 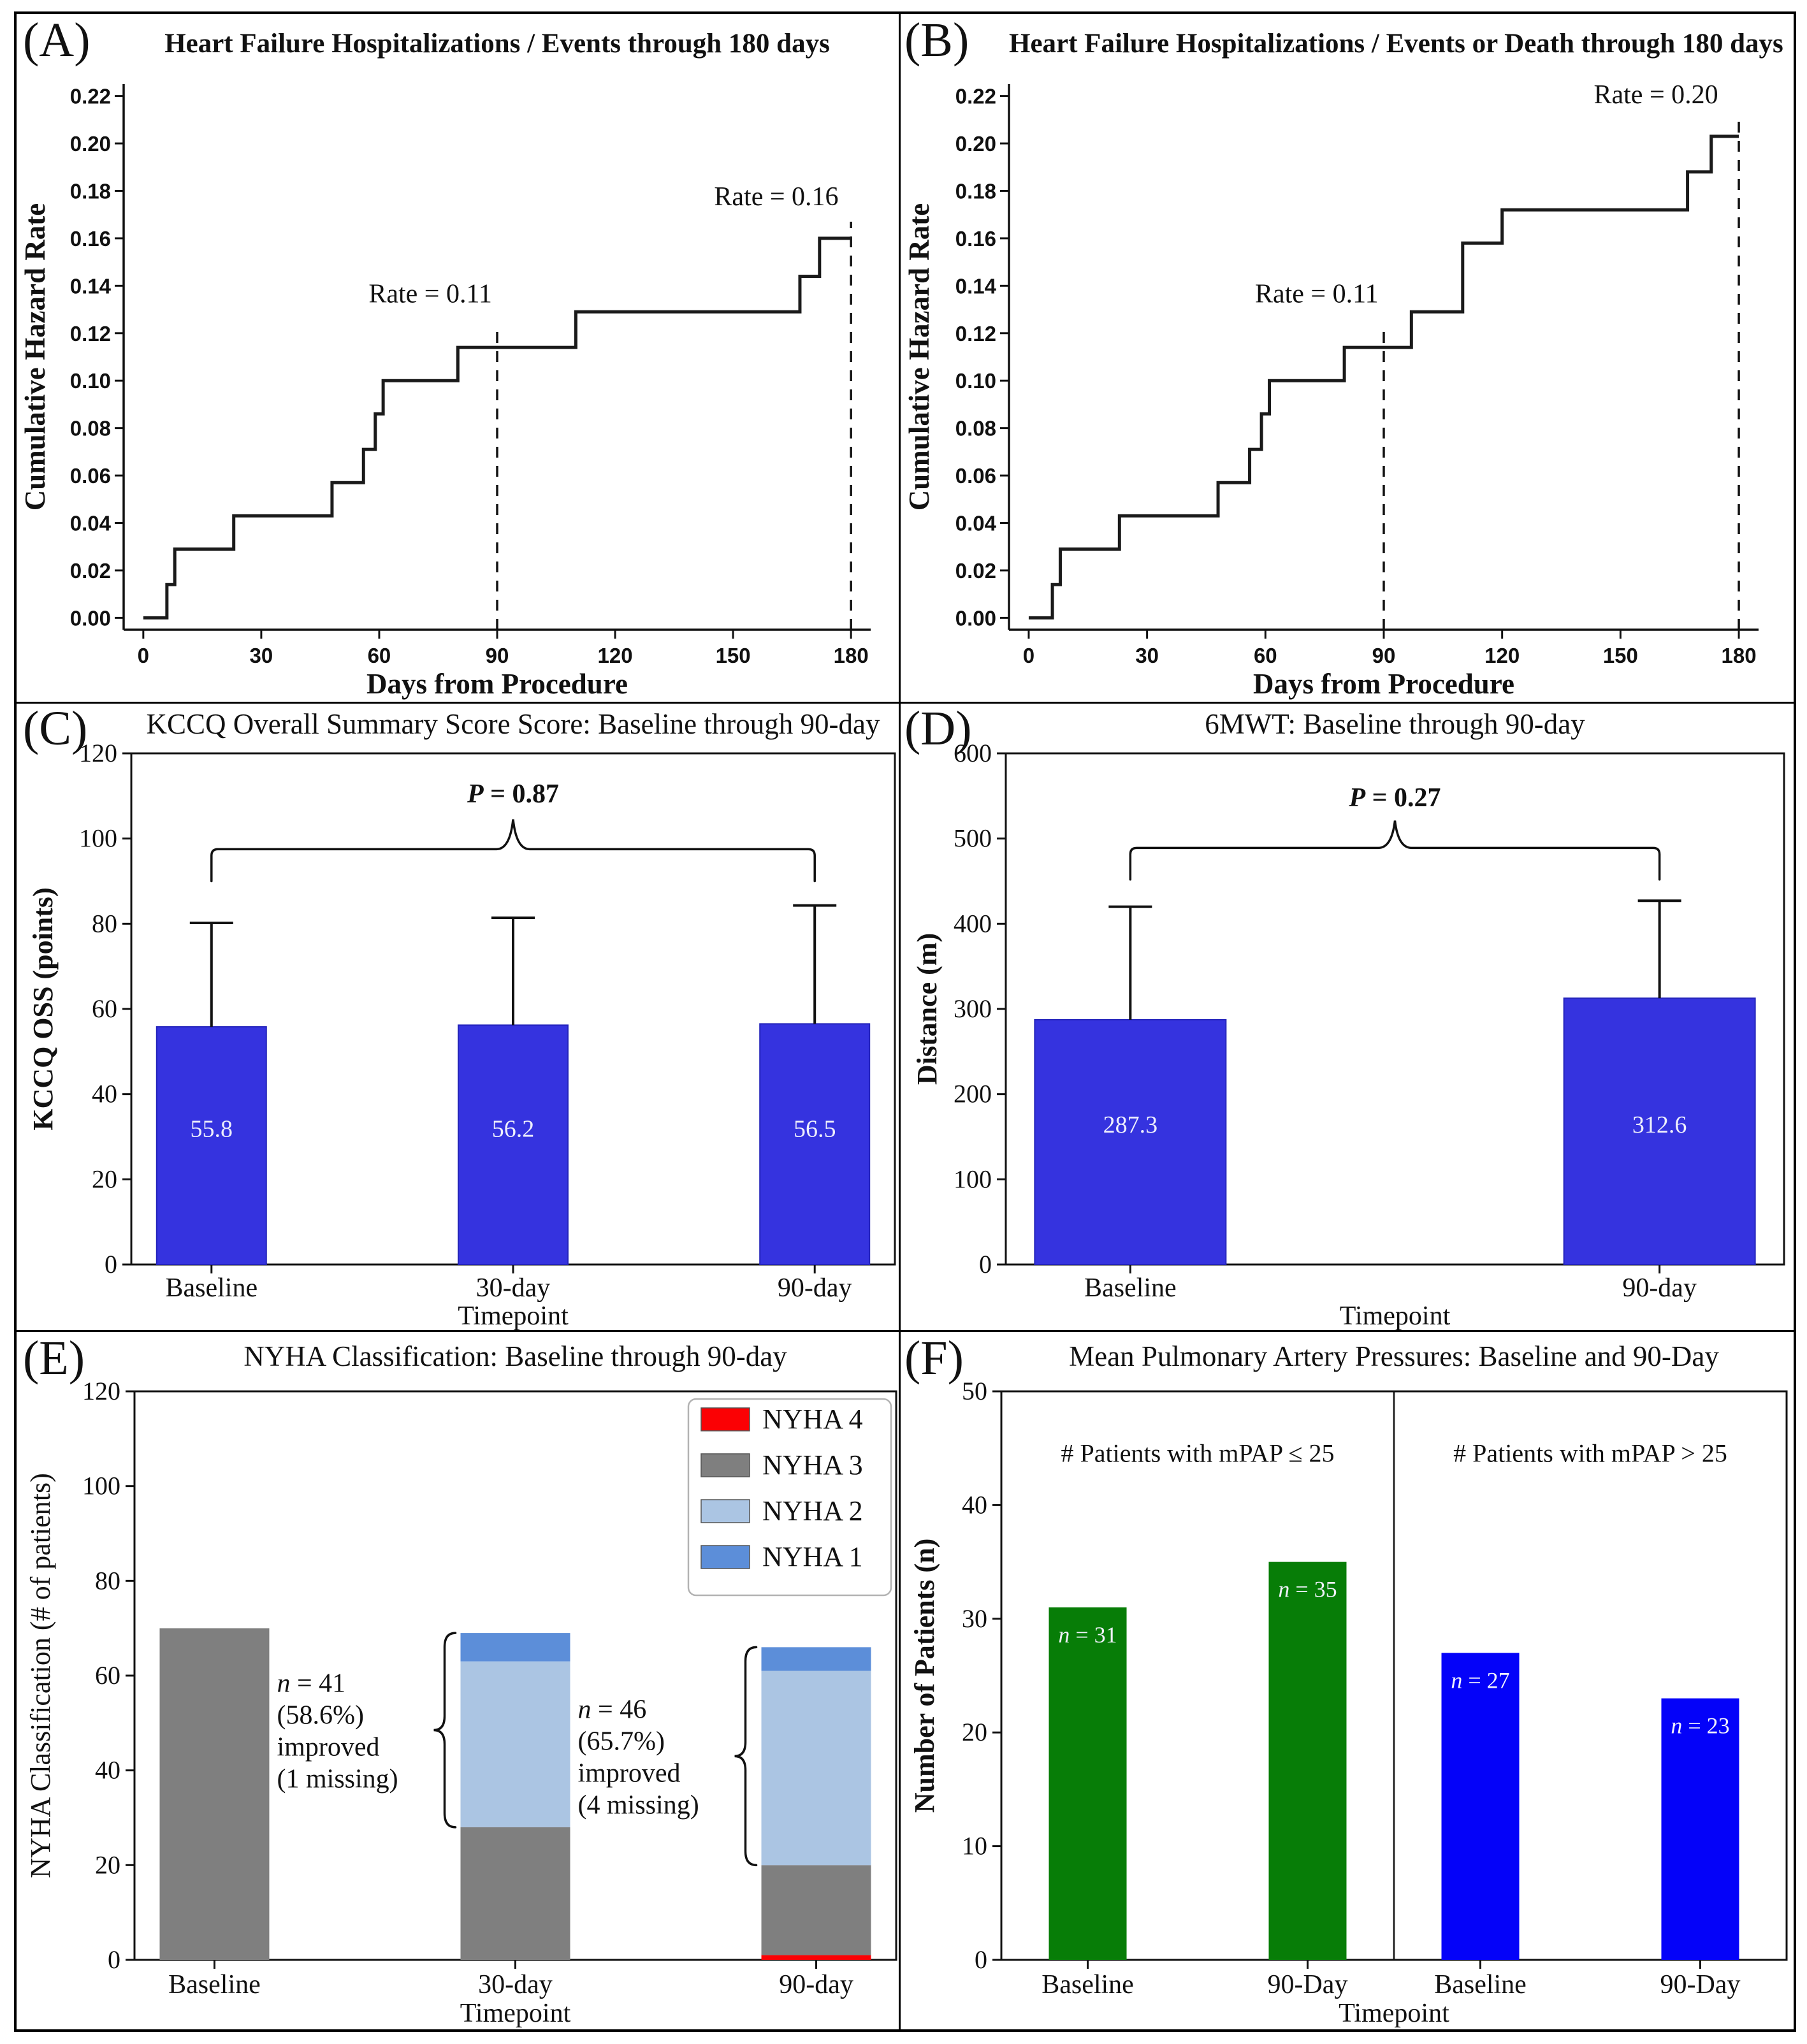 I want to click on stack-segment-nyha-2-90-day, so click(x=816, y=1768).